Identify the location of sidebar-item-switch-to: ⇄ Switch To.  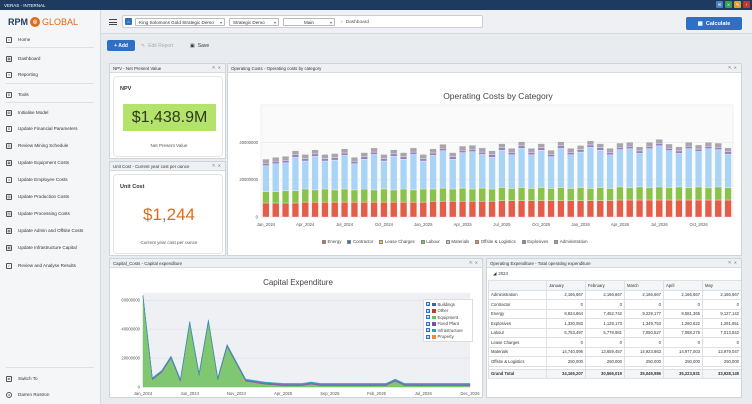
(50, 378).